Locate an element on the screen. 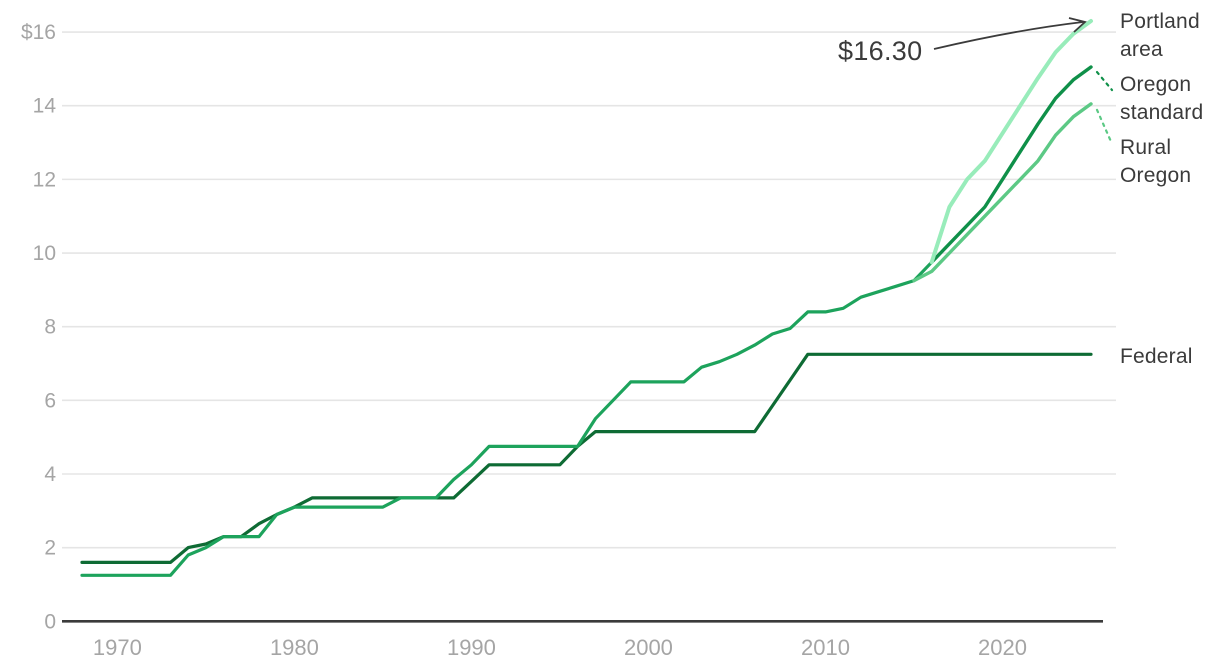 Image resolution: width=1220 pixels, height=672 pixels. annotation-arrow-shaft is located at coordinates (1008, 35).